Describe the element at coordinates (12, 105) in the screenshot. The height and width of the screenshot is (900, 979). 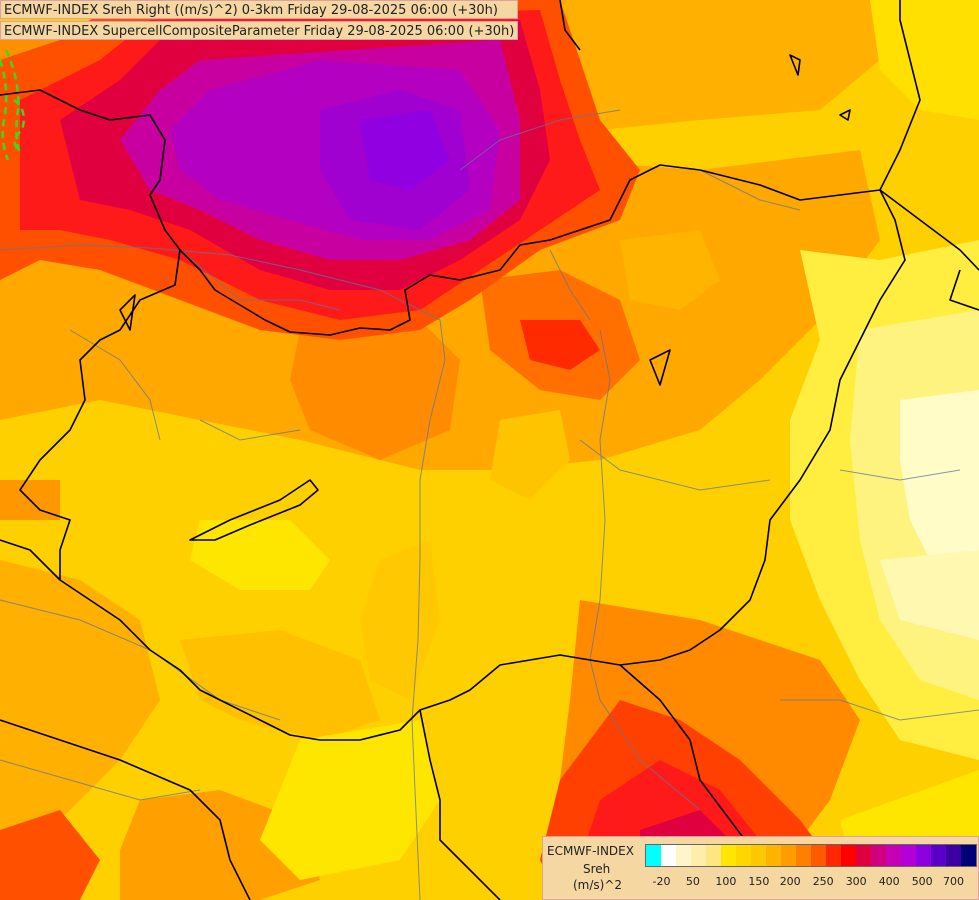
I see `scp-contours` at that location.